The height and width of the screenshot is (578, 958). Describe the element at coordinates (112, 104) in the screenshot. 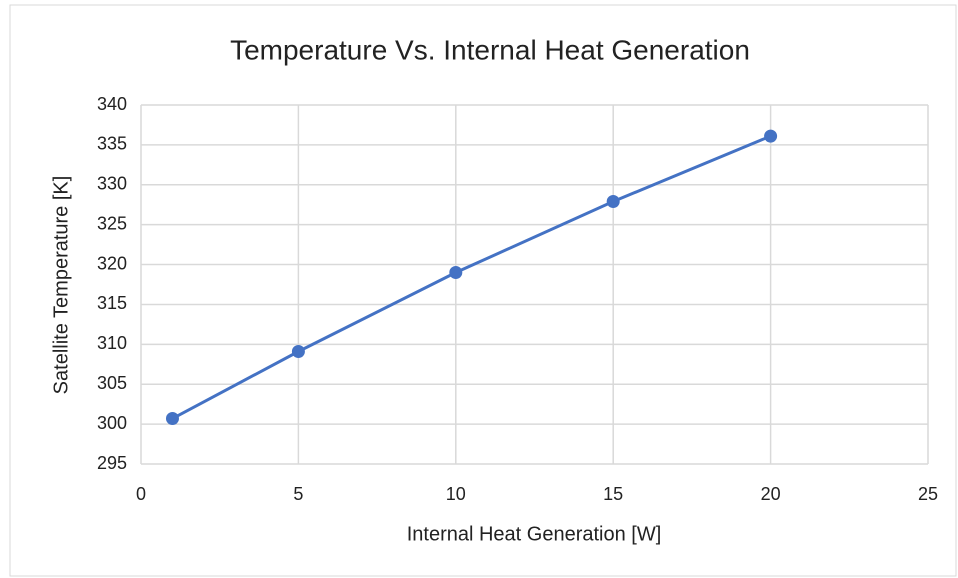

I see `y-tick-label: 340` at that location.